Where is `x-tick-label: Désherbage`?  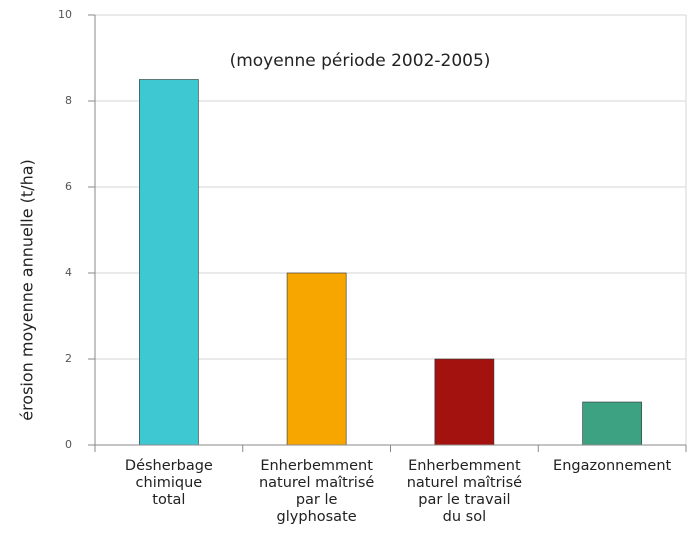
x-tick-label: Désherbage is located at coordinates (169, 466).